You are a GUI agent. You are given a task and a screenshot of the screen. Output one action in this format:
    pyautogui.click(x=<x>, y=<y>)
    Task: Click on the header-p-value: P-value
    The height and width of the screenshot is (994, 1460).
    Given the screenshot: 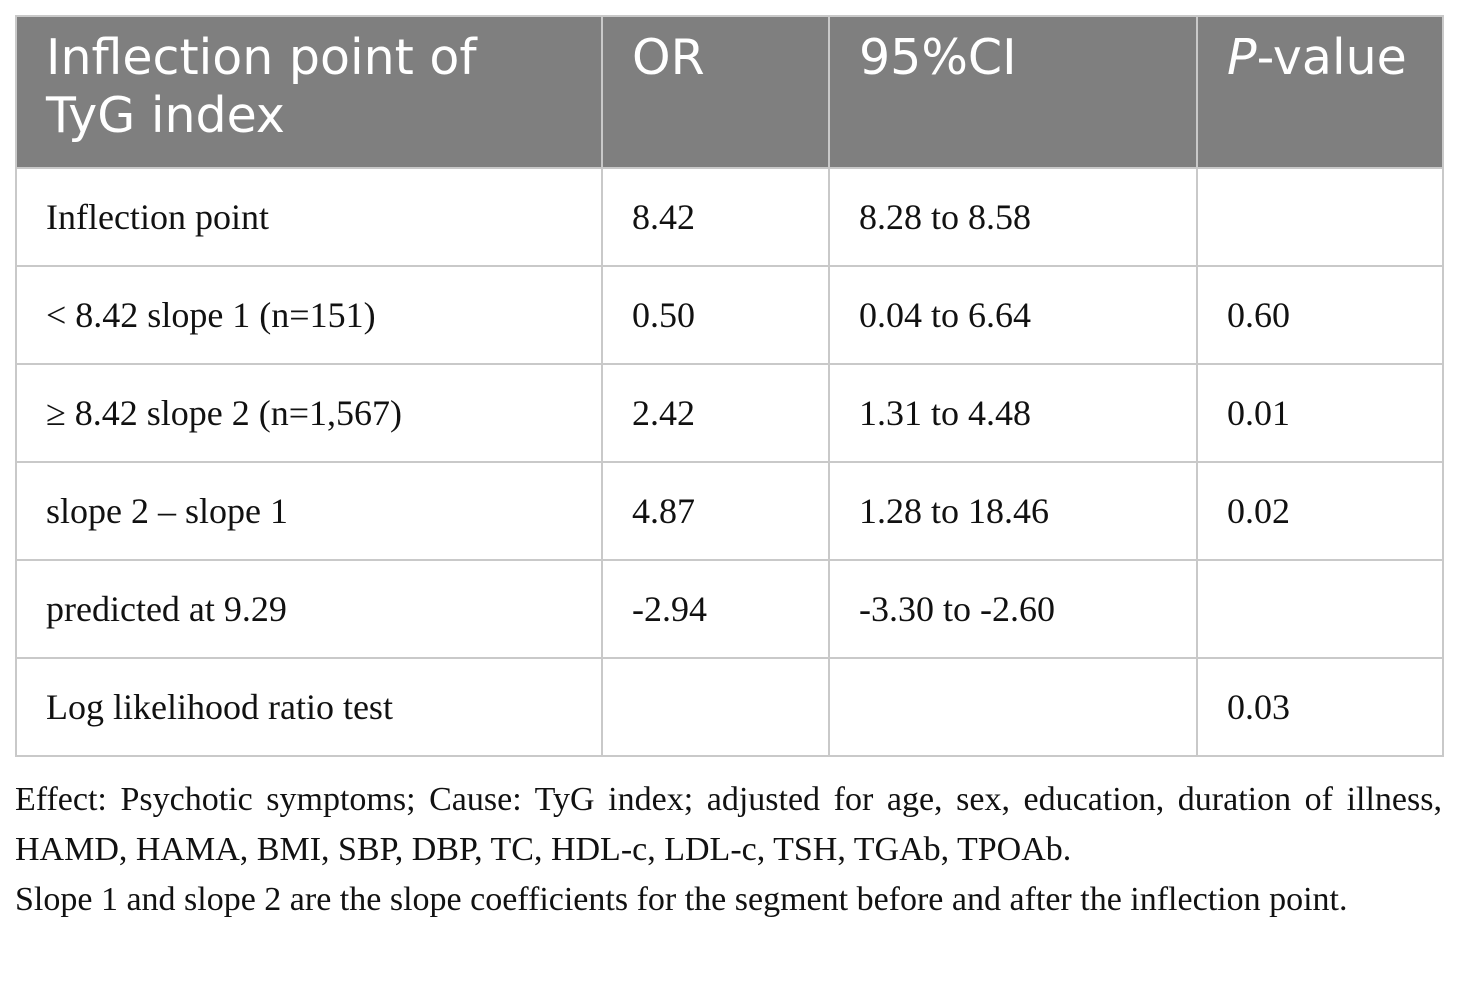 What is the action you would take?
    pyautogui.click(x=1320, y=91)
    